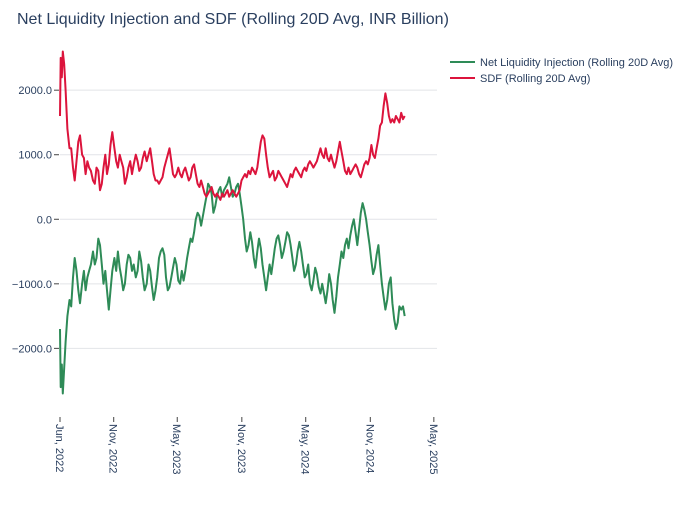  What do you see at coordinates (59, 448) in the screenshot?
I see `x-tick-label: Jun, 2022` at bounding box center [59, 448].